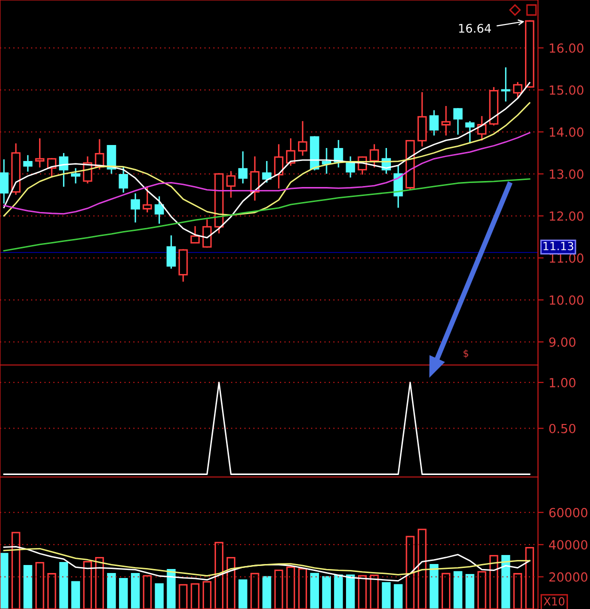 This screenshot has width=590, height=609. I want to click on y-tick-label: 16.00, so click(567, 48).